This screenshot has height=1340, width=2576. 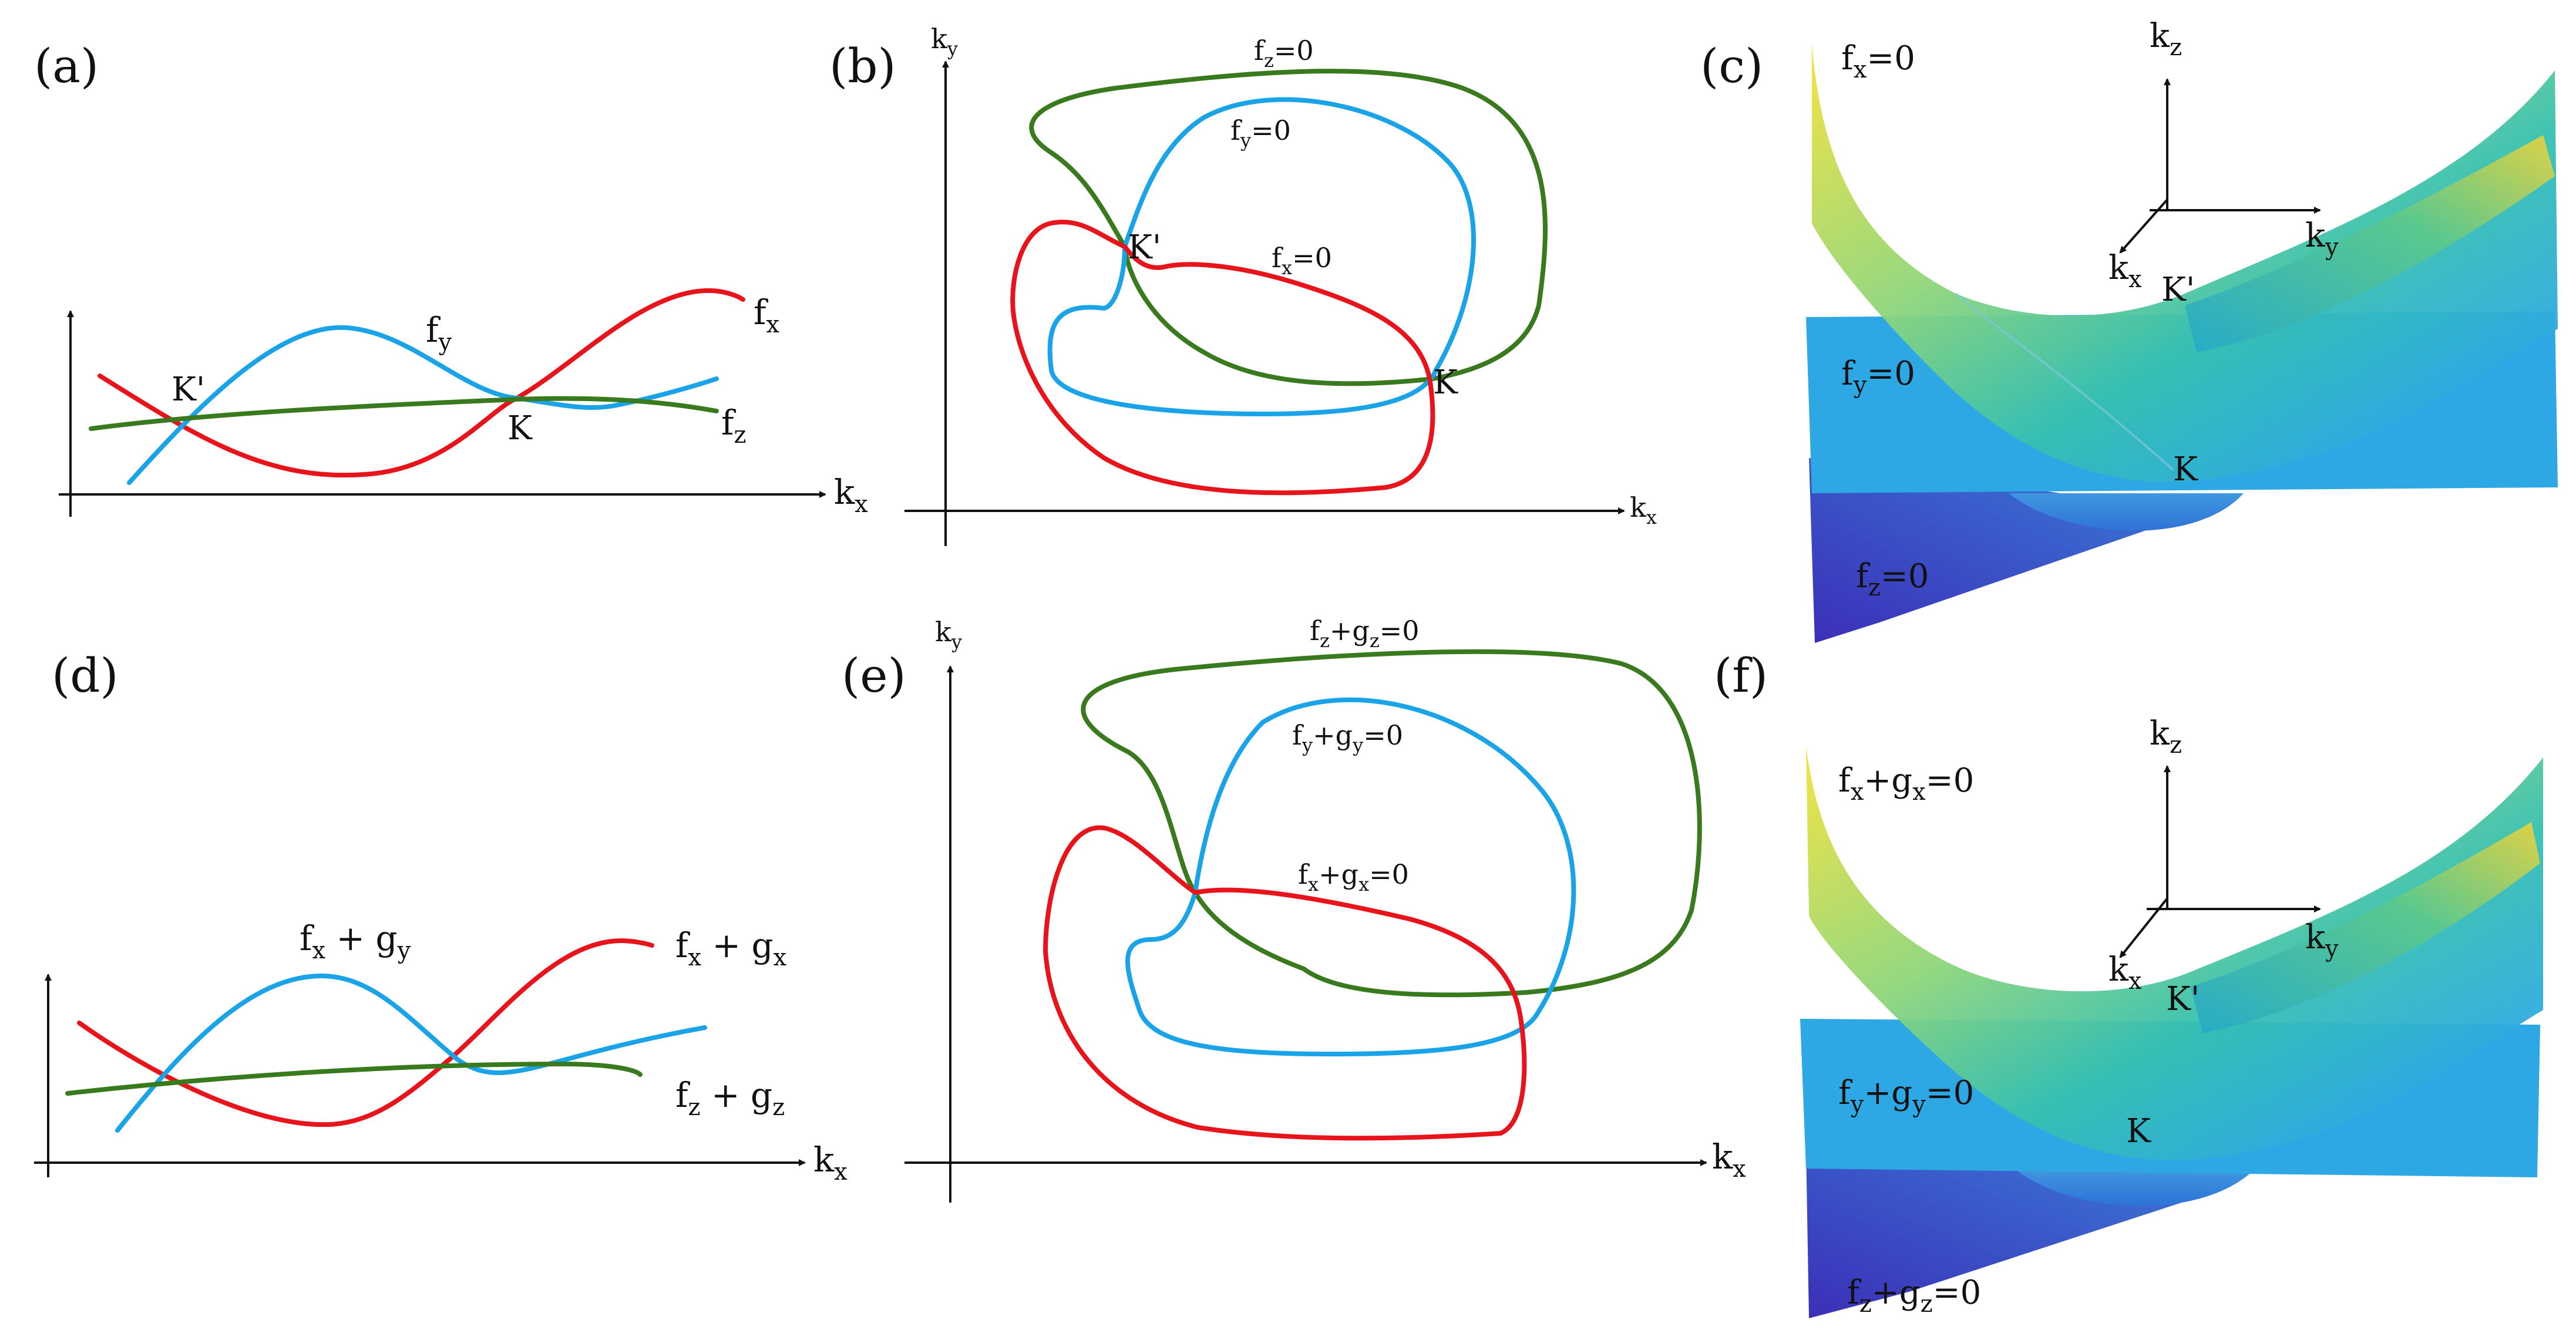 What do you see at coordinates (874, 675) in the screenshot?
I see `panel-e-label: (e)` at bounding box center [874, 675].